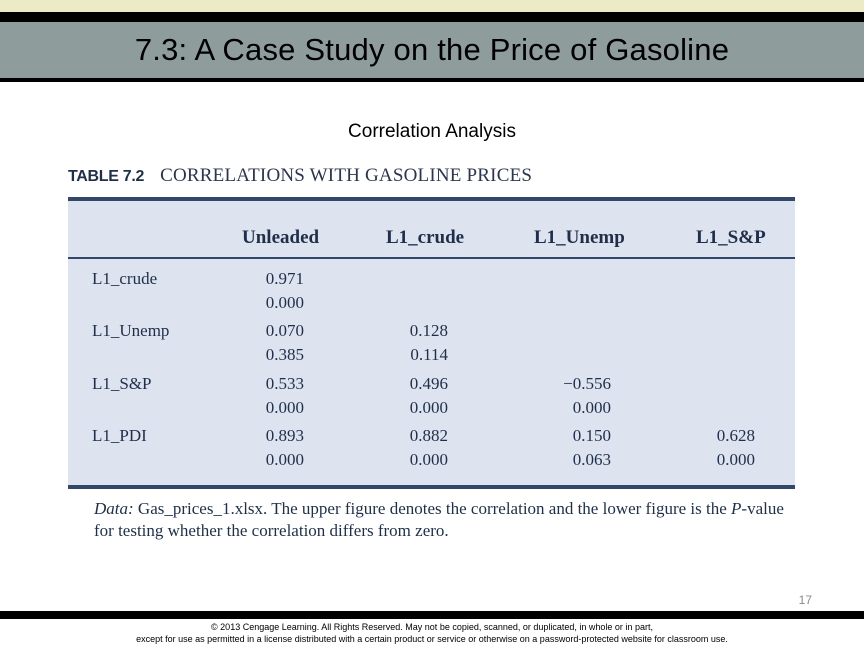 The width and height of the screenshot is (864, 648). Describe the element at coordinates (125, 278) in the screenshot. I see `row-label-l1-crude: L1_crude` at that location.